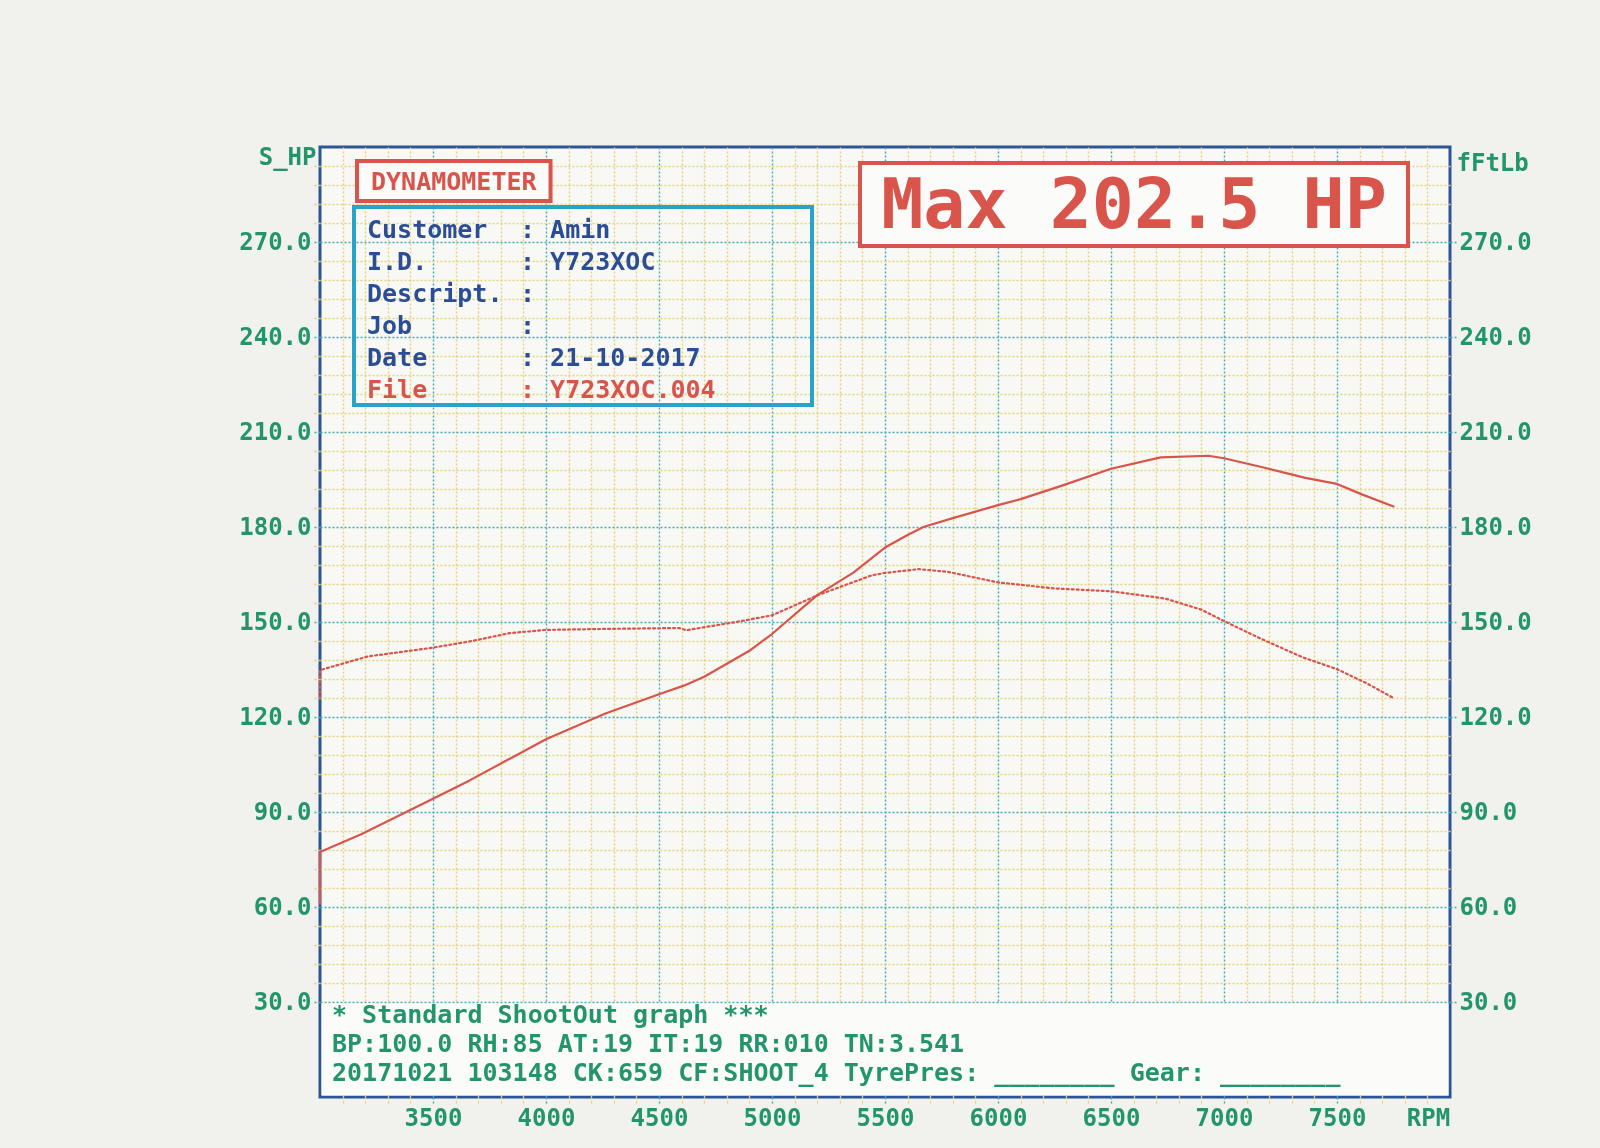 The width and height of the screenshot is (1600, 1148). I want to click on y2-tick-label: 30.0, so click(1488, 1001).